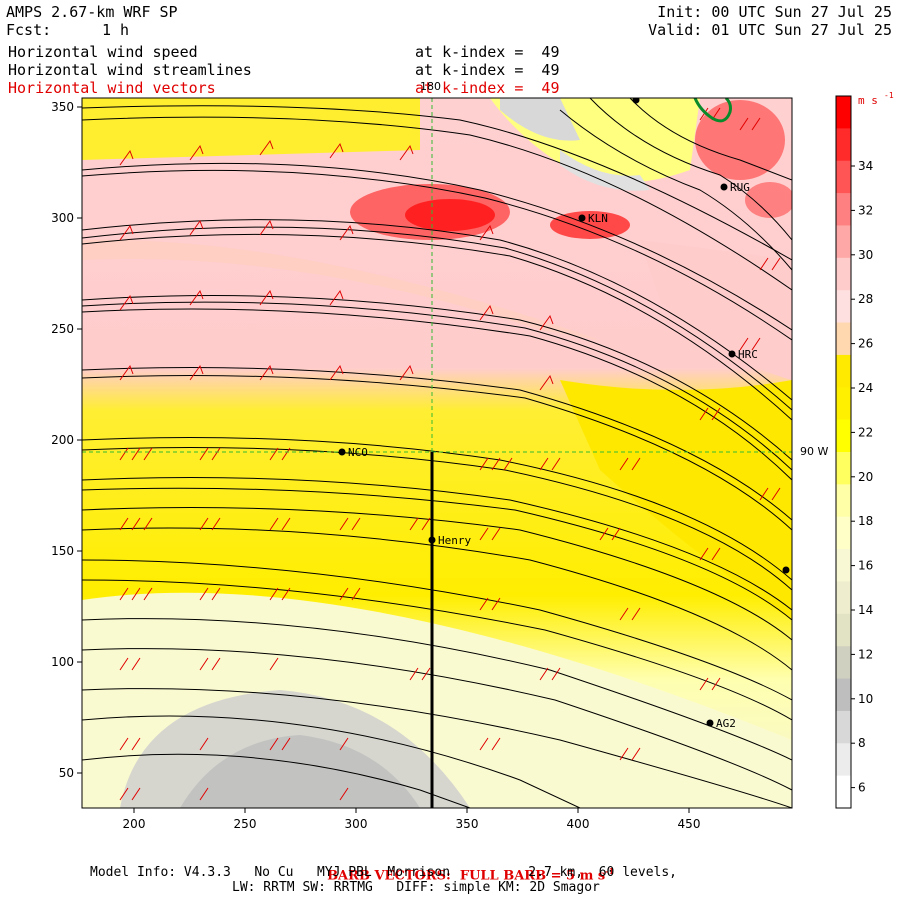 This screenshot has width=900, height=900. What do you see at coordinates (358, 452) in the screenshot?
I see `station-label: NCO` at bounding box center [358, 452].